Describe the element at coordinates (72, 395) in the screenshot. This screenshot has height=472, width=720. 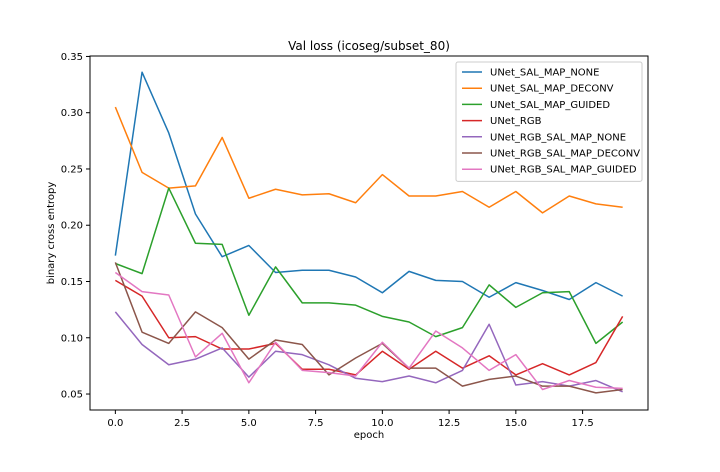
I see `y-tick-label: 0.05` at that location.